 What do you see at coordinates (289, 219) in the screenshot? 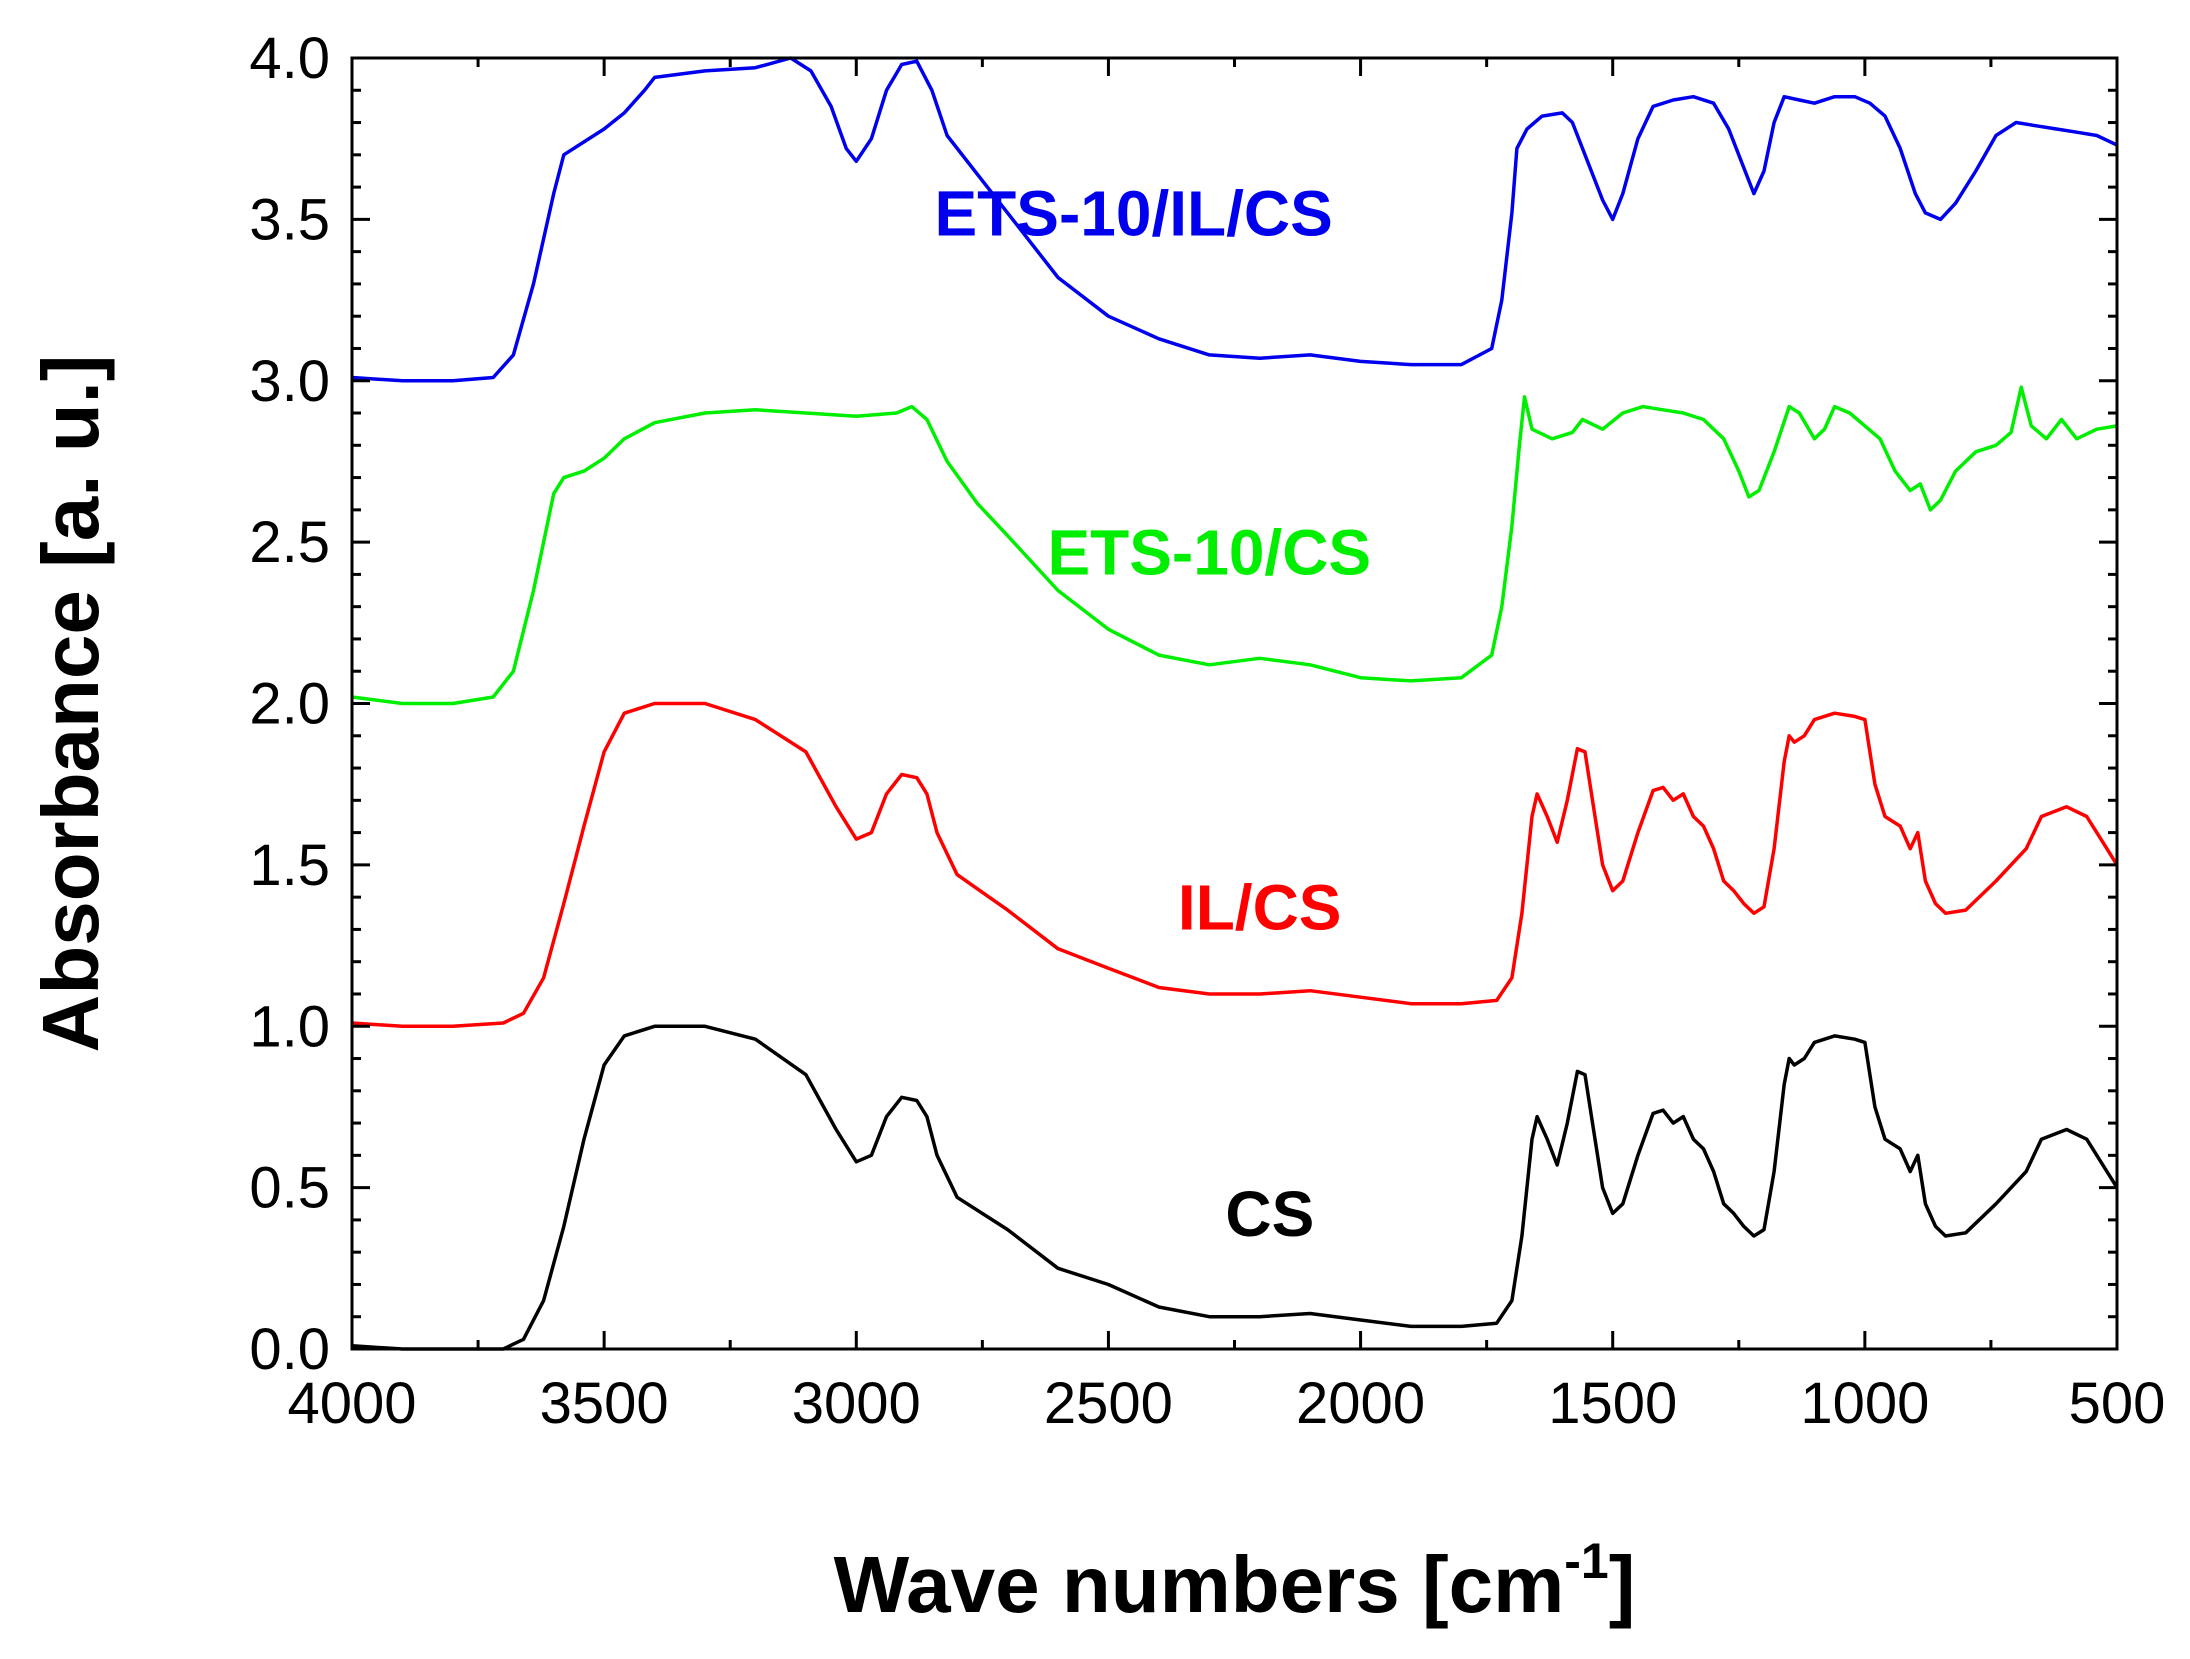
I see `y-tick-label: 3.5` at bounding box center [289, 219].